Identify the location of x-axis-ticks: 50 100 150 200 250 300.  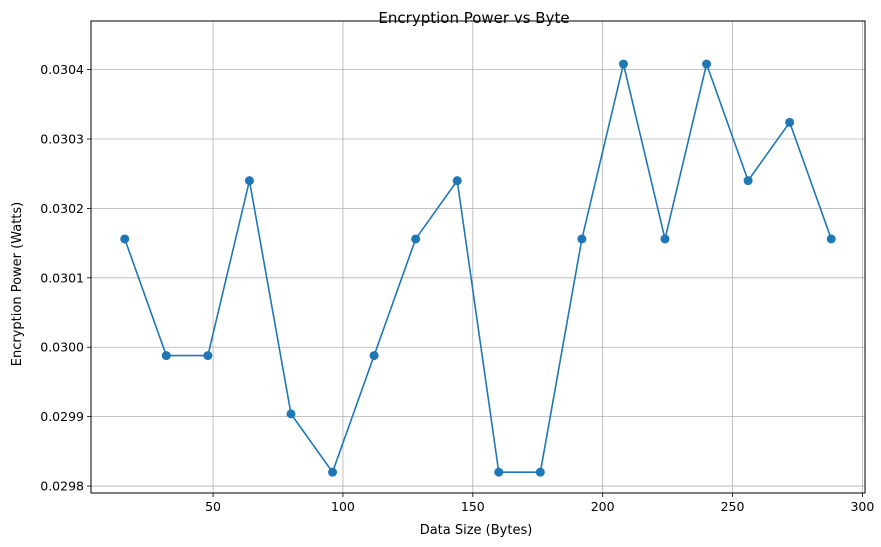
(539, 503).